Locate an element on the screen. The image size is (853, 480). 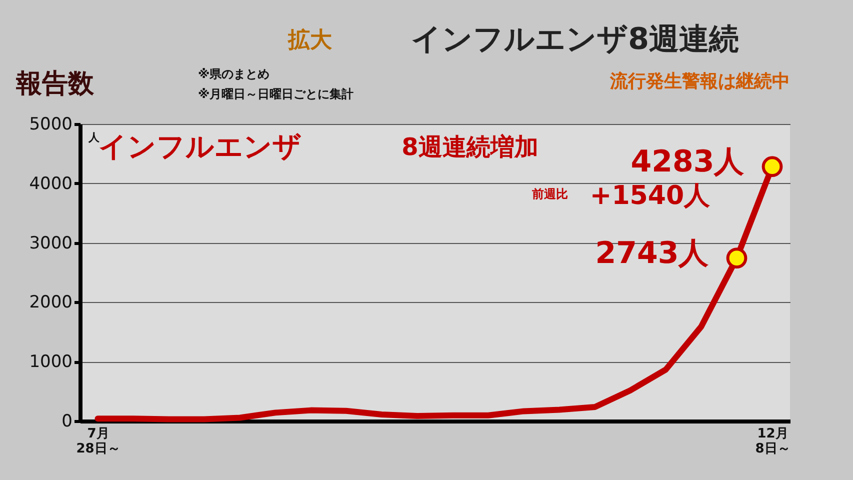
chart-subtitle: 報告数 is located at coordinates (55, 84).